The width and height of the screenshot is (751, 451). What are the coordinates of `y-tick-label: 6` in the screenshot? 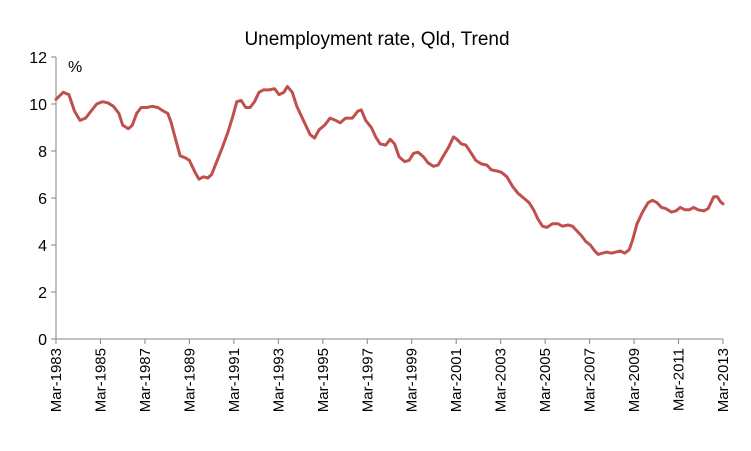 It's located at (42, 199).